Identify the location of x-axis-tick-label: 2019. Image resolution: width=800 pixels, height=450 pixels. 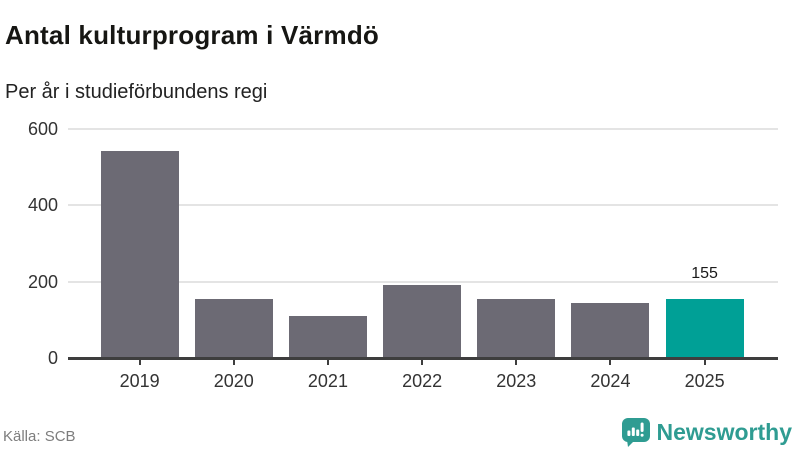
(139, 381).